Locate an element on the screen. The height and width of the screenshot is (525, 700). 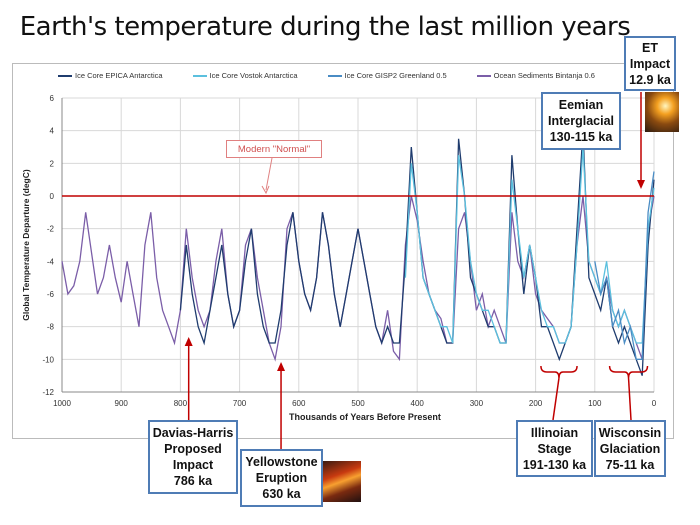
callout-line: 191-130 ka is located at coordinates (554, 464).